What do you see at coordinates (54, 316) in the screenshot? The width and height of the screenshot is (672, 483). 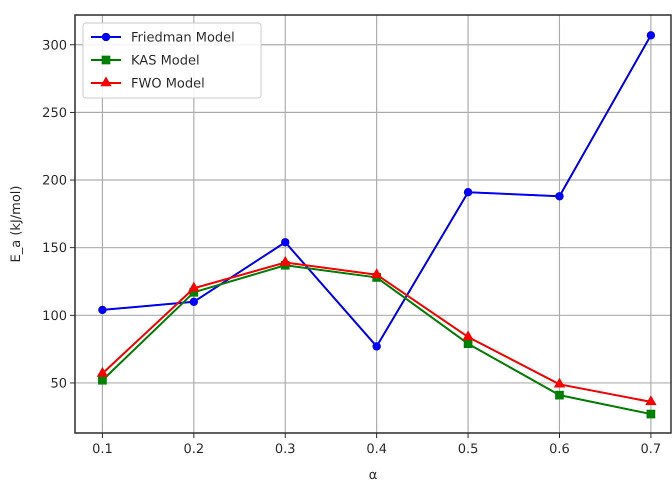 I see `y-tick-label: 100` at bounding box center [54, 316].